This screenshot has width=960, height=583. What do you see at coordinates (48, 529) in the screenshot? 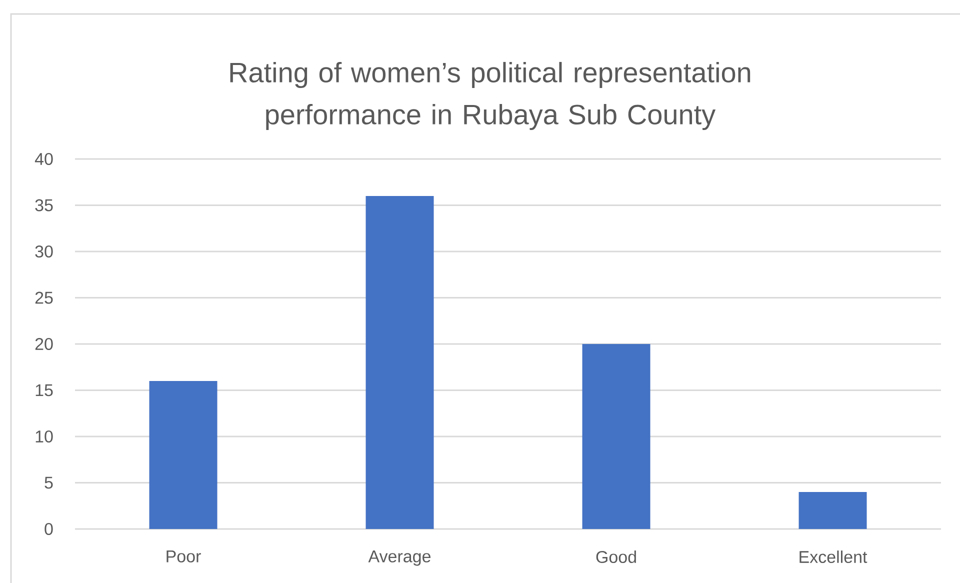
I see `y-tick-label: 0` at bounding box center [48, 529].